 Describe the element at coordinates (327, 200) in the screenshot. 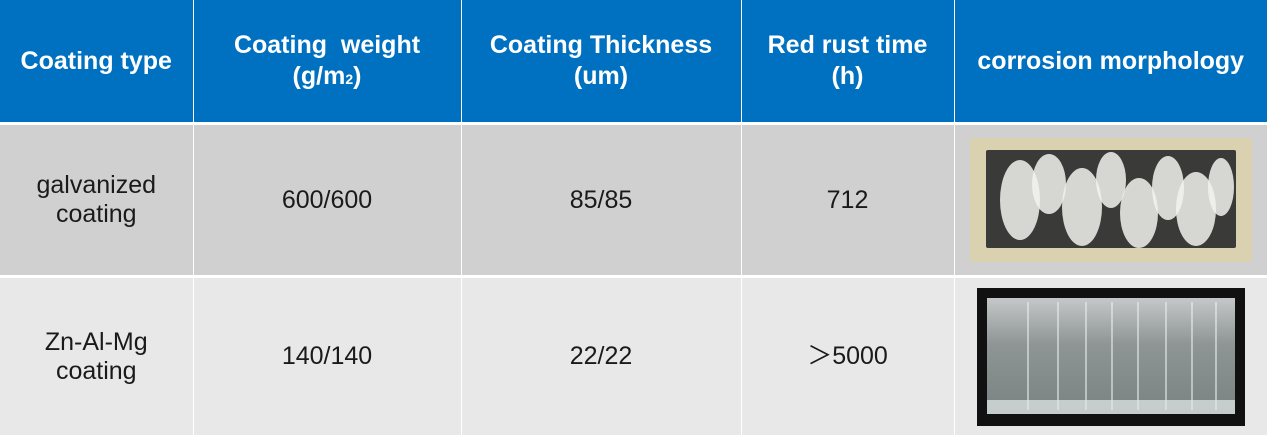

I see `cell-coating-weight: 600/600` at that location.